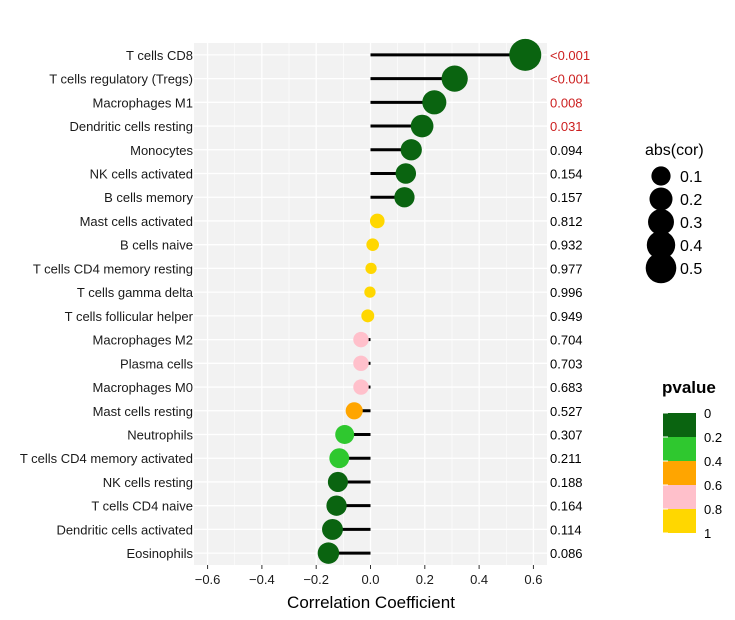  I want to click on size-legend-title: abs(cor), so click(674, 150).